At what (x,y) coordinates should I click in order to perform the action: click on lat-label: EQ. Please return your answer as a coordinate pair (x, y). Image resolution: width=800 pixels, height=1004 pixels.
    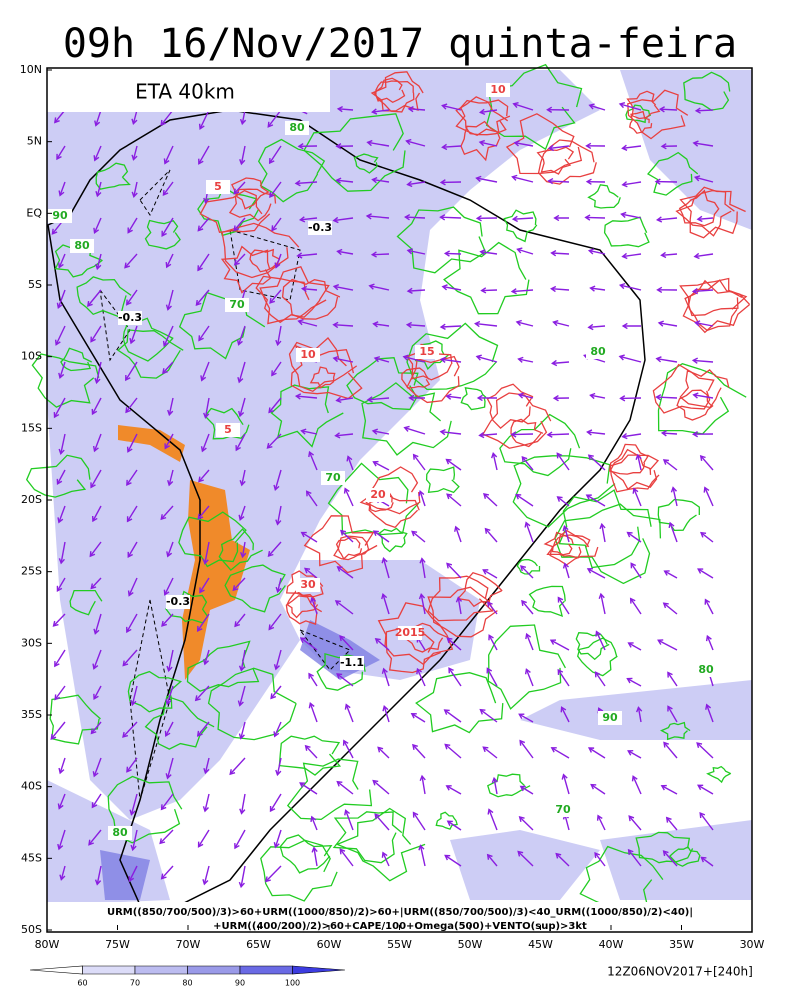
    Looking at the image, I should click on (34, 212).